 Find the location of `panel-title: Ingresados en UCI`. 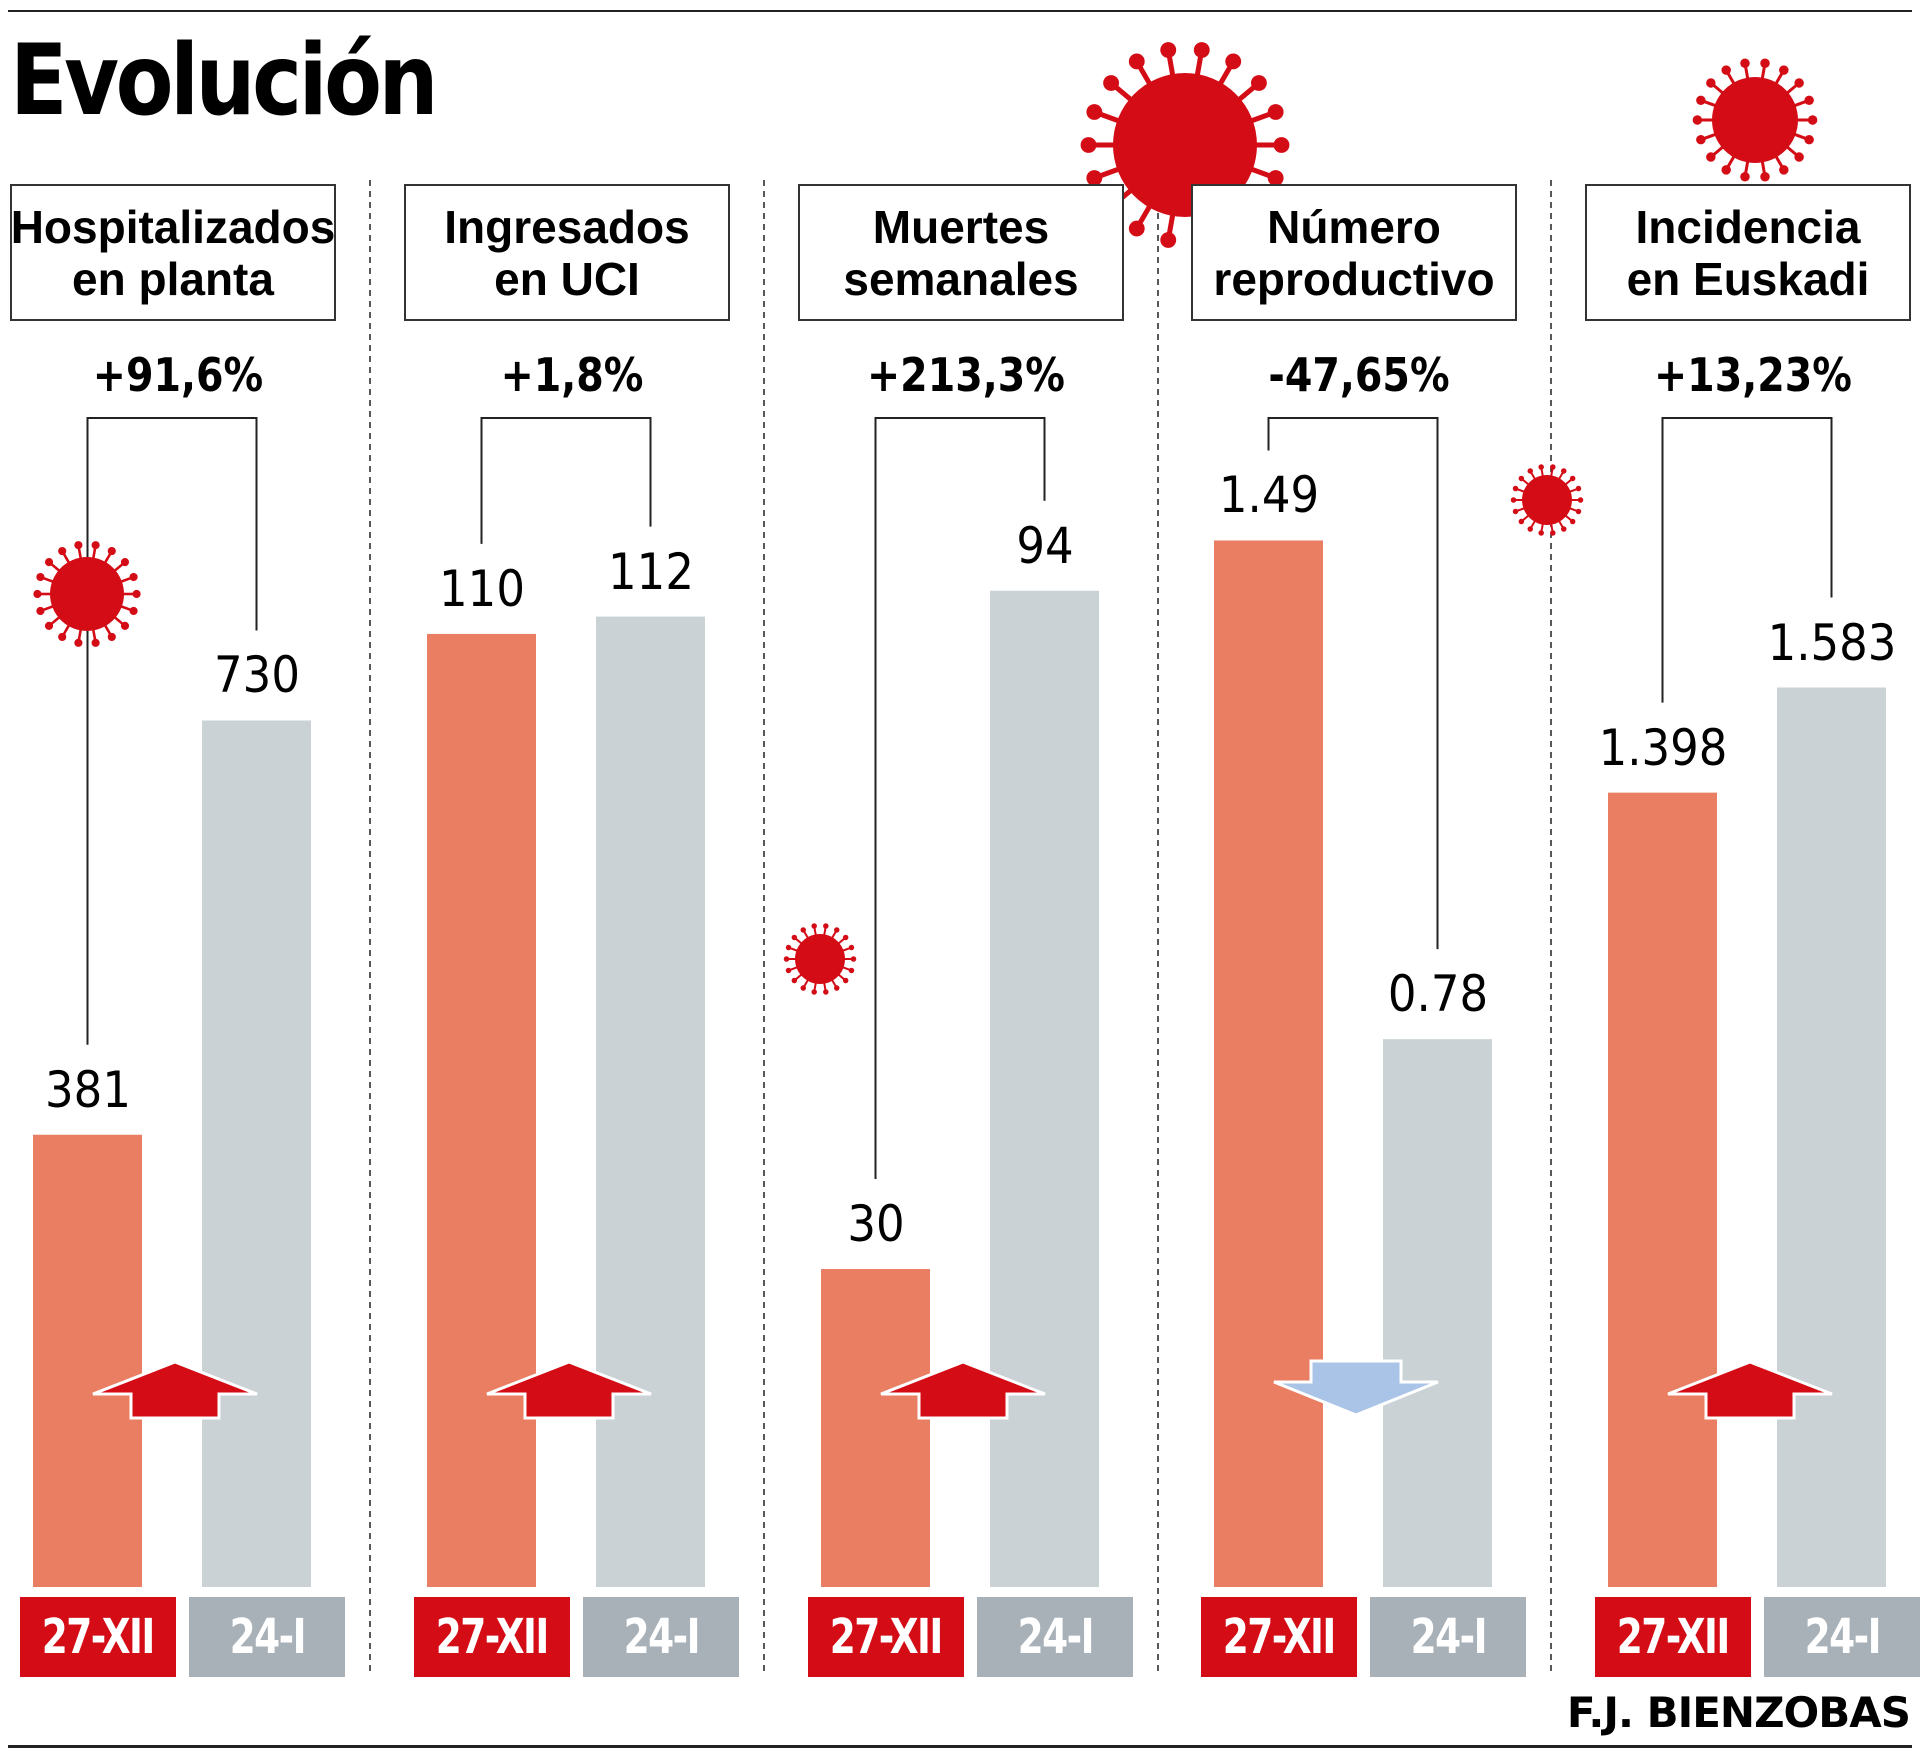

panel-title: Ingresados en UCI is located at coordinates (567, 252).